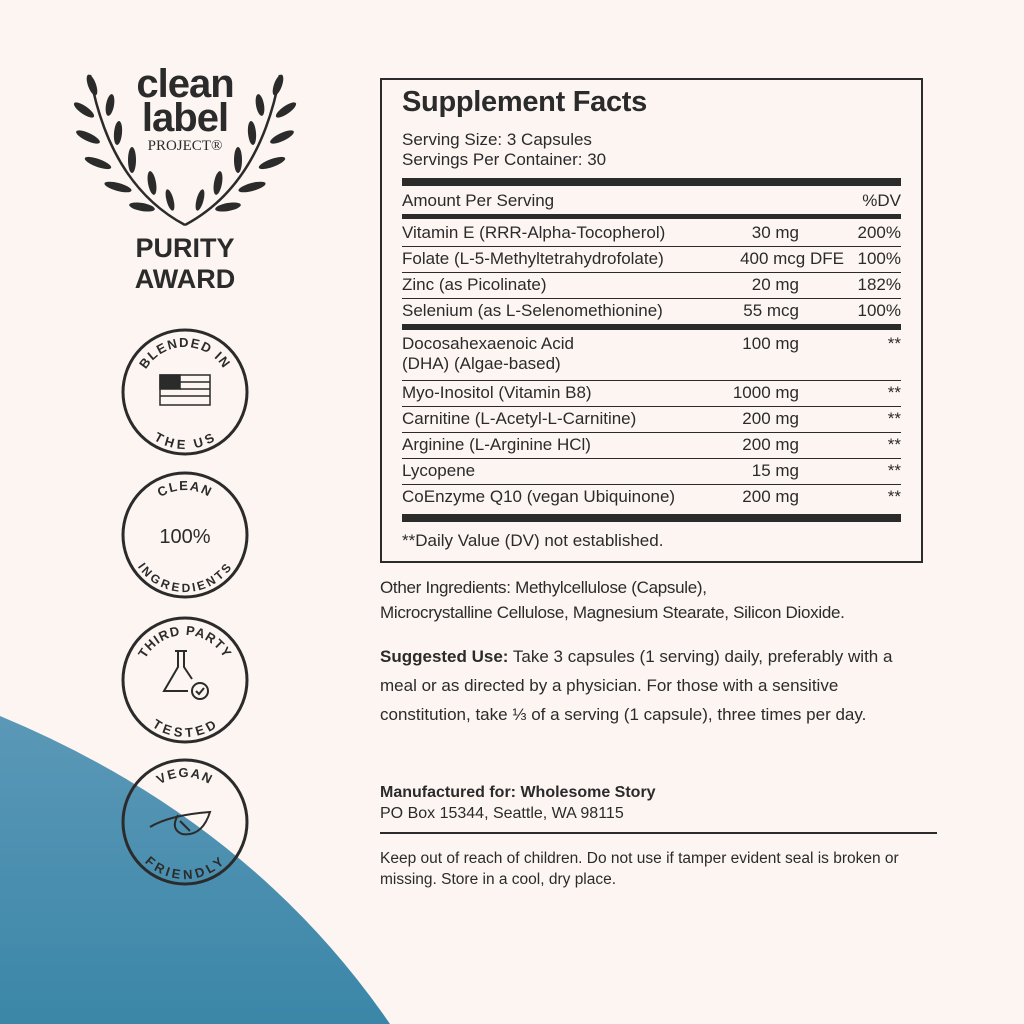 This screenshot has width=1024, height=1024. I want to click on badge-vegan-friendly: VEGAN FRIENDLY, so click(185, 822).